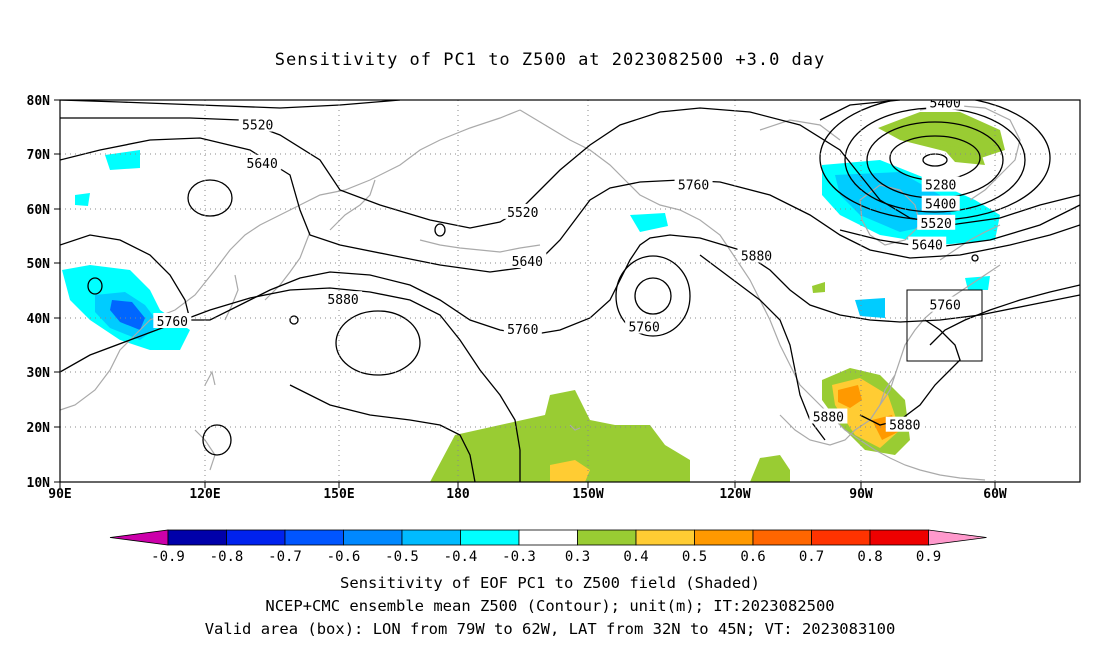 This screenshot has width=1100, height=650. What do you see at coordinates (560, 436) in the screenshot?
I see `pos-region-tropical-pacific` at bounding box center [560, 436].